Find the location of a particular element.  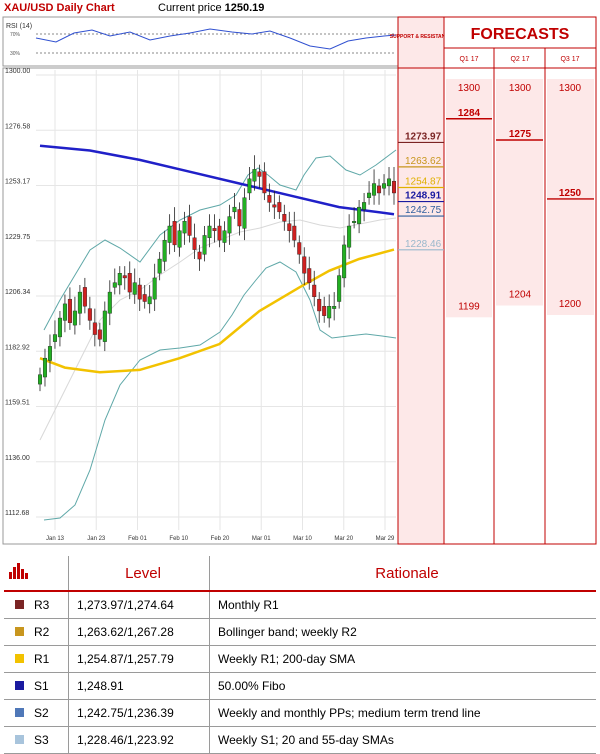

level-rationale: Weekly R1; 200-day SMA is located at coordinates (402, 659).